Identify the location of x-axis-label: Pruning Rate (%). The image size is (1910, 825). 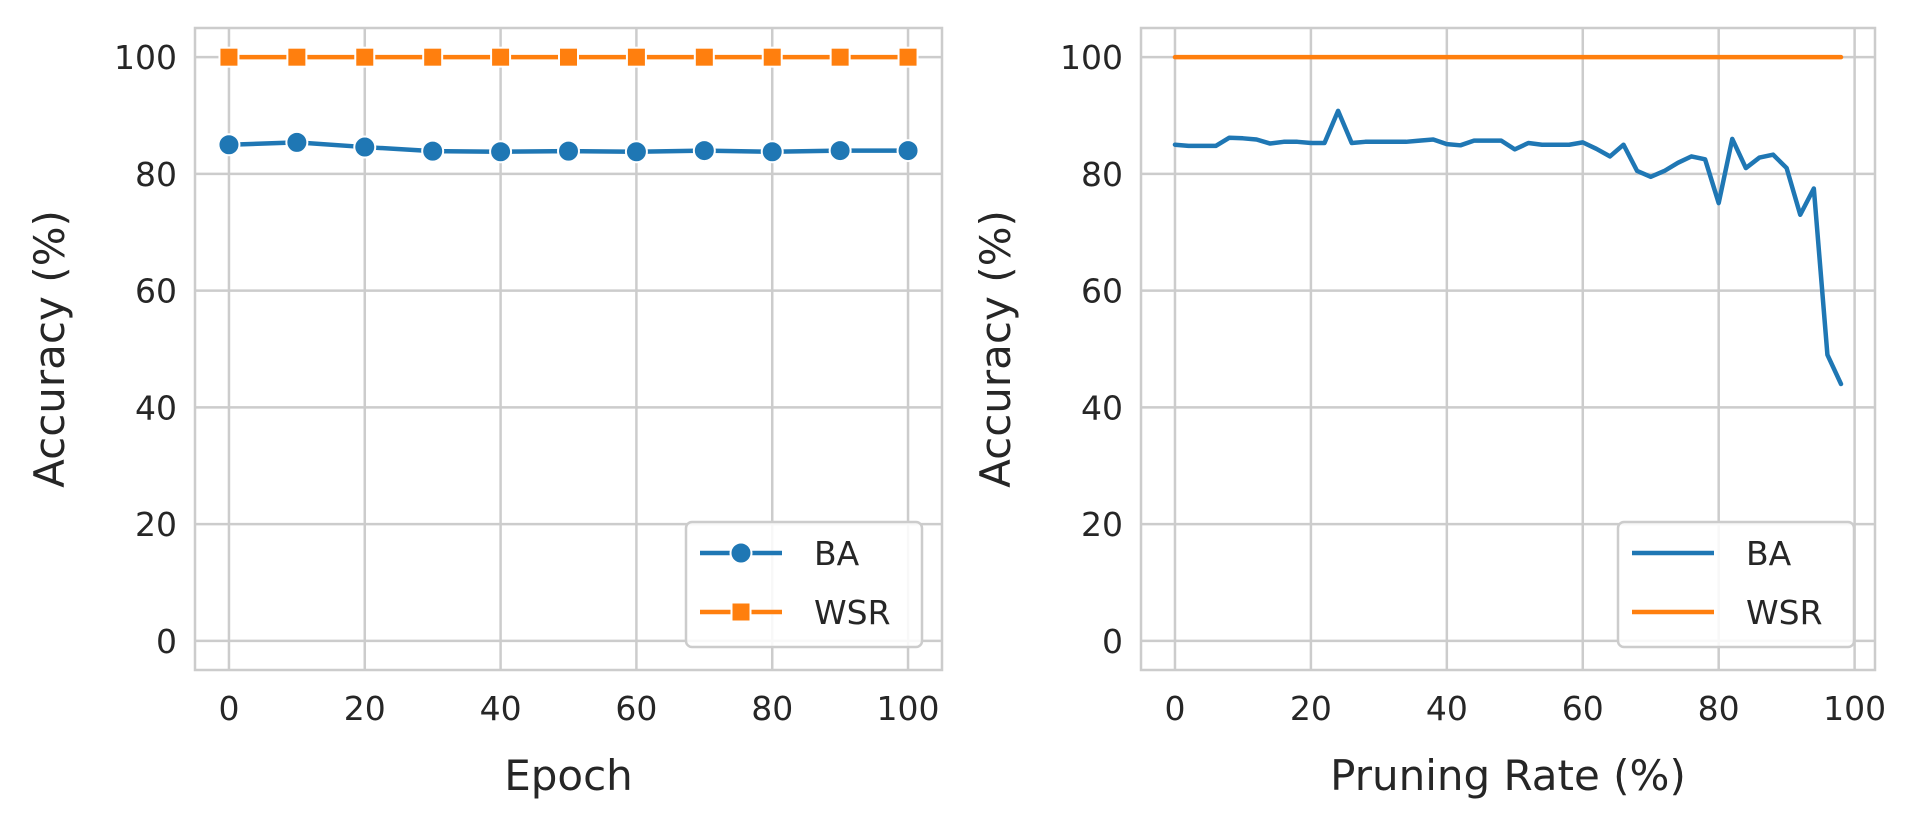
(1508, 775).